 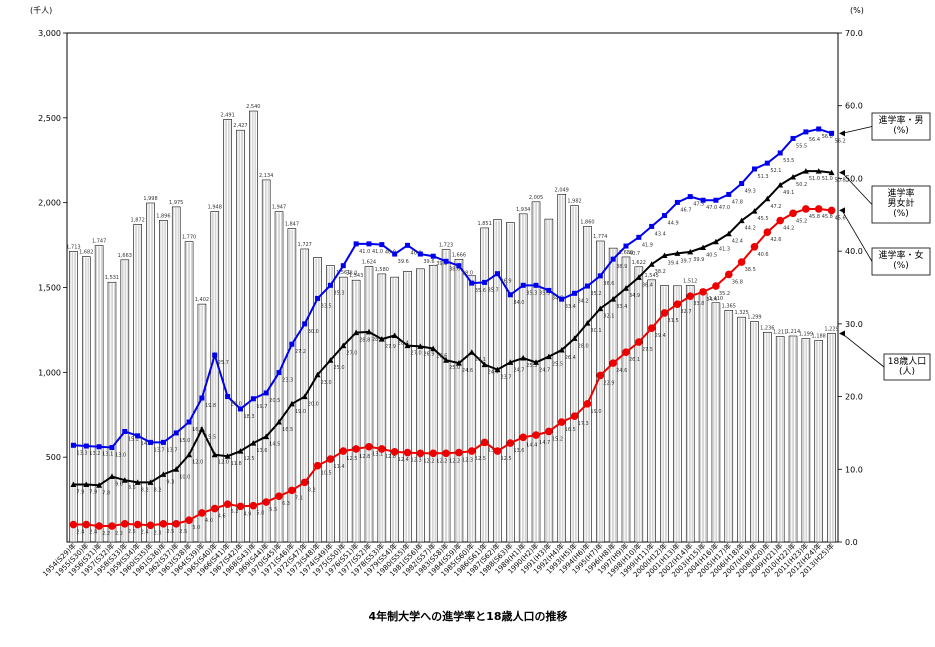 I want to click on bar-value-label: 1,561, so click(x=343, y=273).